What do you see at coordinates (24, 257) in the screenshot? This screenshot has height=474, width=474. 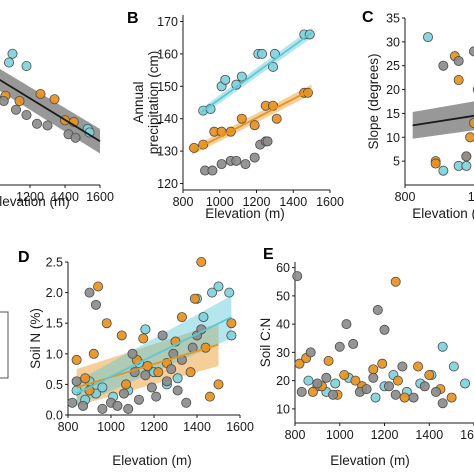 I see `panel-letter: D` at bounding box center [24, 257].